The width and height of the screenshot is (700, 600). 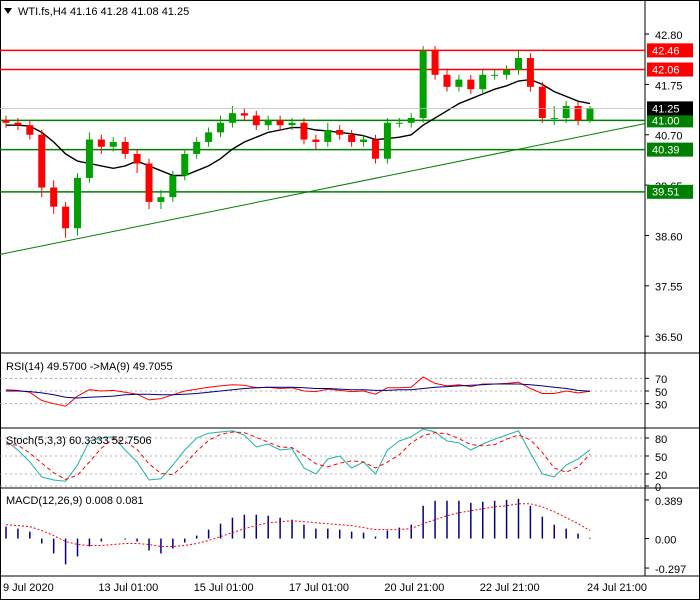 What do you see at coordinates (669, 36) in the screenshot?
I see `y-tick-label: 42.80` at bounding box center [669, 36].